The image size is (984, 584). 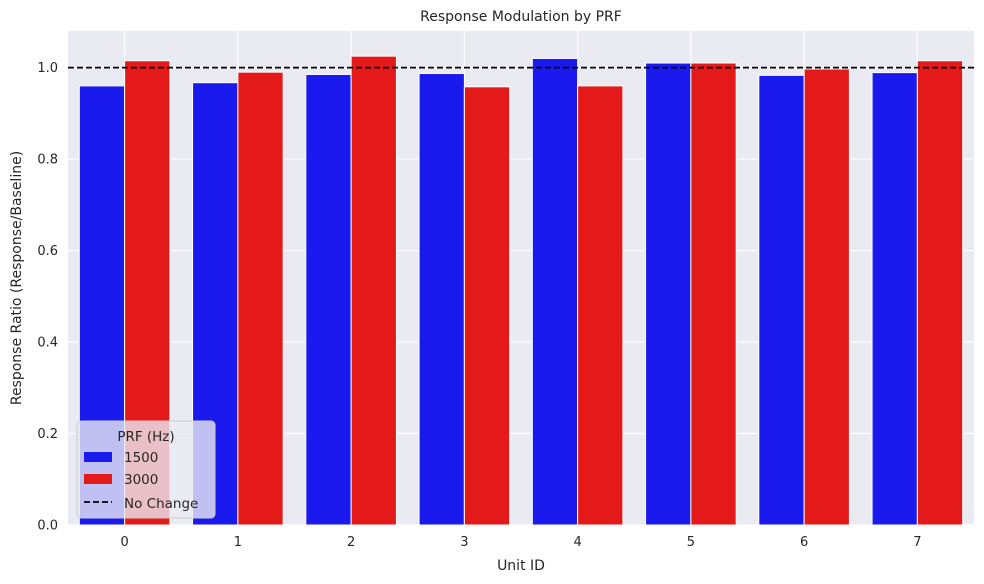 I want to click on legend-title: PRF (Hz), so click(x=145, y=437).